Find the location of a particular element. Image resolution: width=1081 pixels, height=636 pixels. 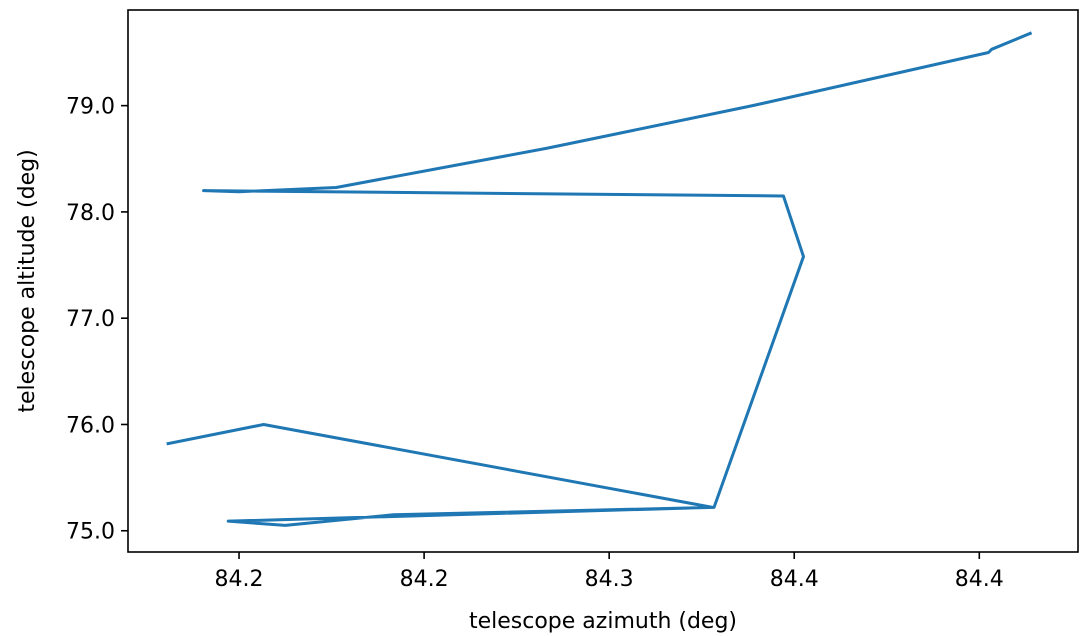

y-axis-label: telescope altitude (deg) is located at coordinates (27, 280).